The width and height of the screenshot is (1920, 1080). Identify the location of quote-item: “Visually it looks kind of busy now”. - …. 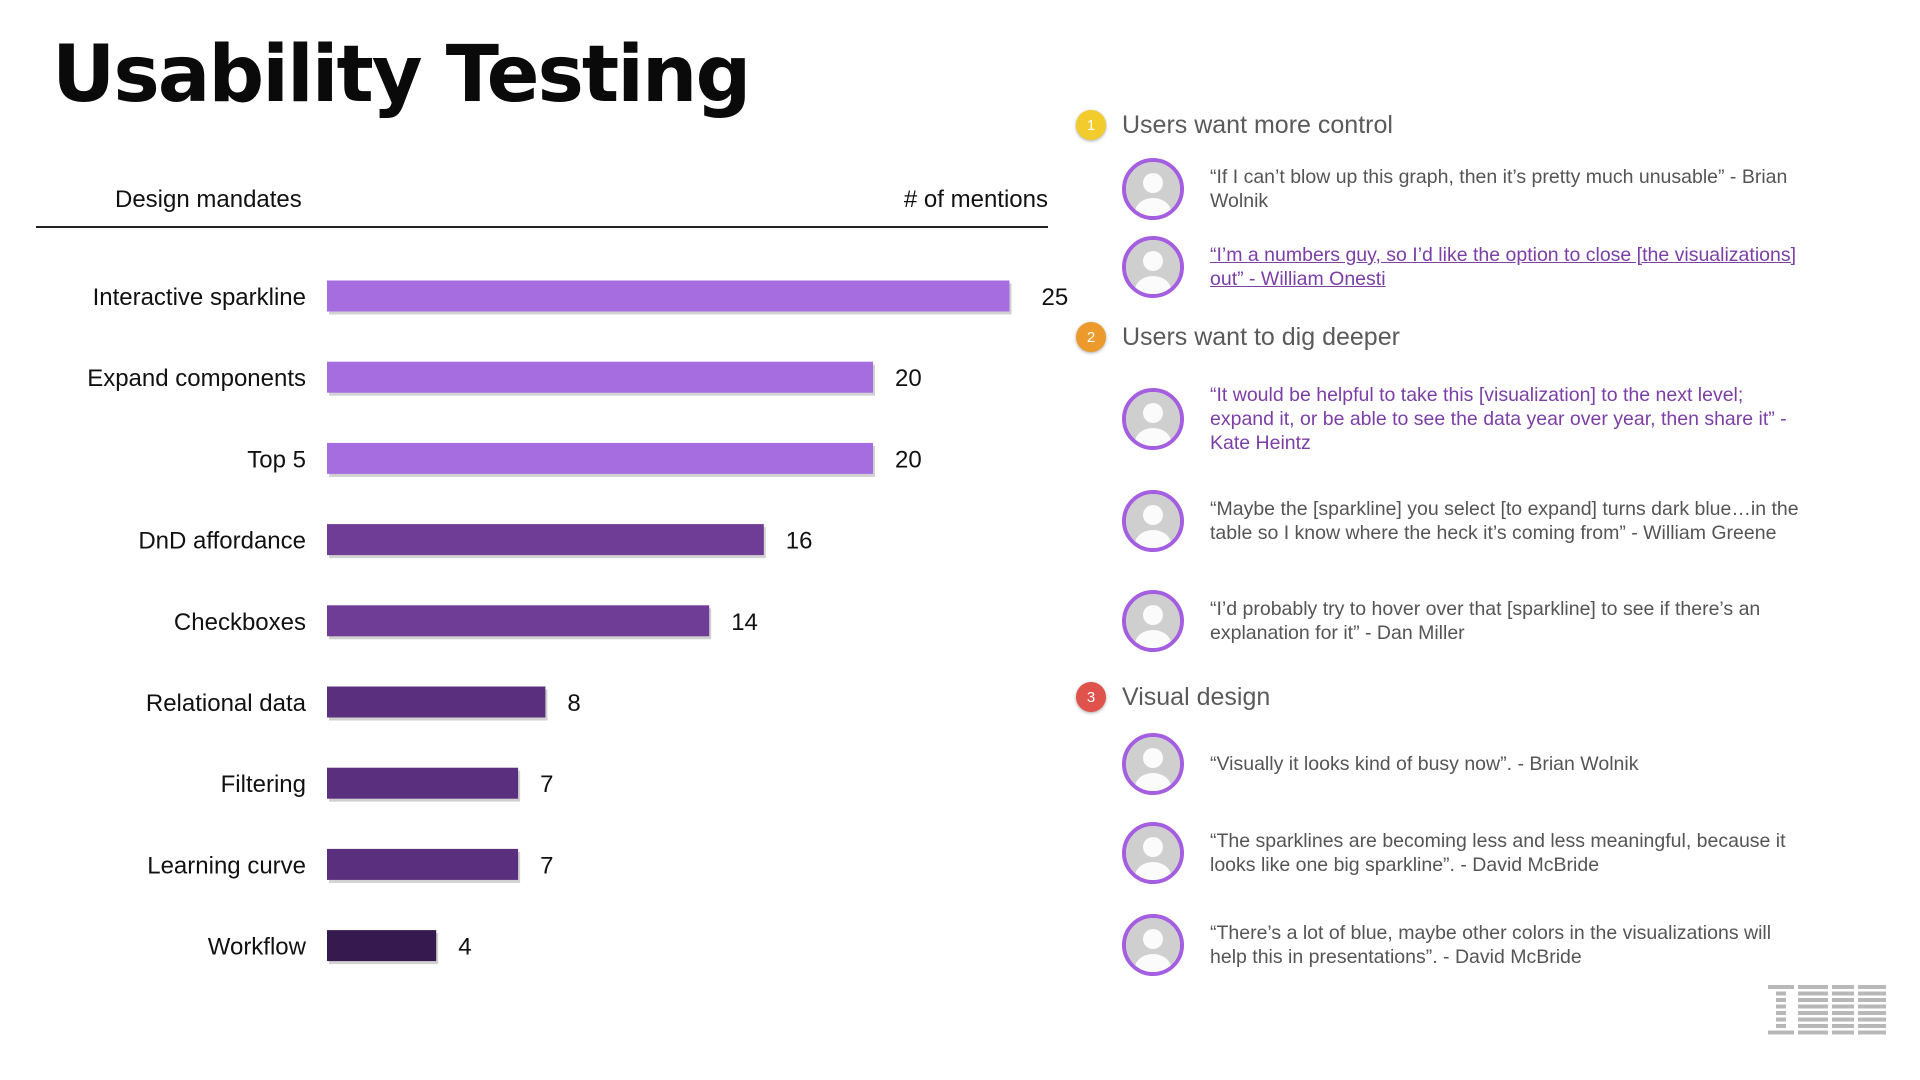
(1461, 764).